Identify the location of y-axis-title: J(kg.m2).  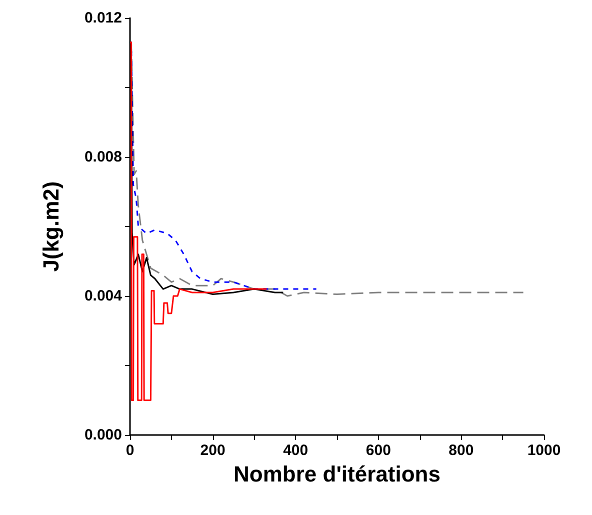
(51, 226).